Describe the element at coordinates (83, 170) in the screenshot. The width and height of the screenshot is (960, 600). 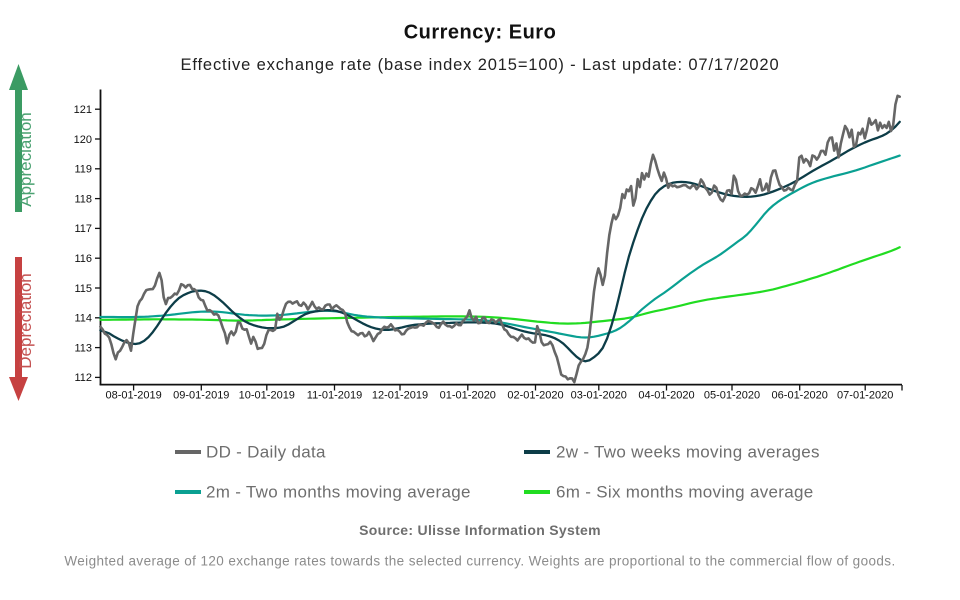
I see `svg-text: 119` at that location.